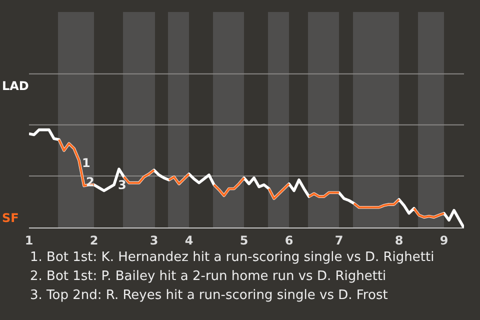 The width and height of the screenshot is (480, 320). What do you see at coordinates (94, 241) in the screenshot?
I see `x-tick-label: 2` at bounding box center [94, 241].